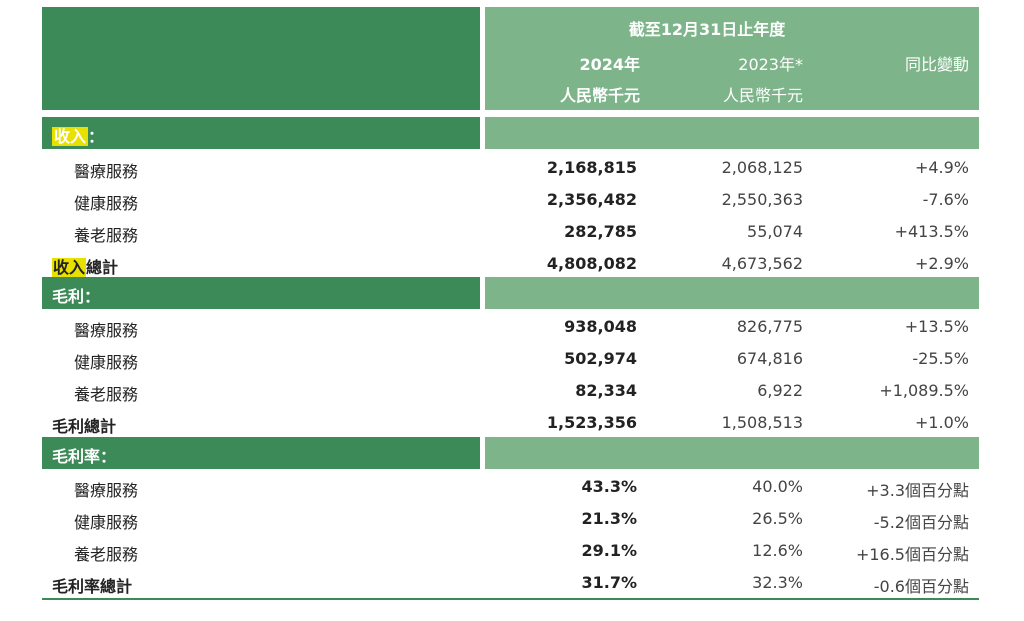  Describe the element at coordinates (521, 552) in the screenshot. I see `table-row: 養老服務 29.1% 12.6% +16.5個百分點` at that location.